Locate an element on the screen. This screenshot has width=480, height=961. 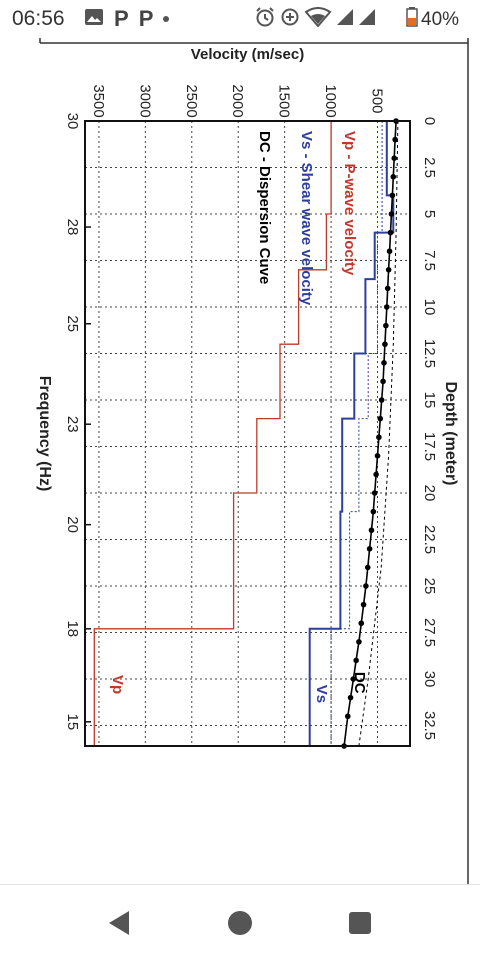
velocity-tick-label: 3500 is located at coordinates (98, 100).